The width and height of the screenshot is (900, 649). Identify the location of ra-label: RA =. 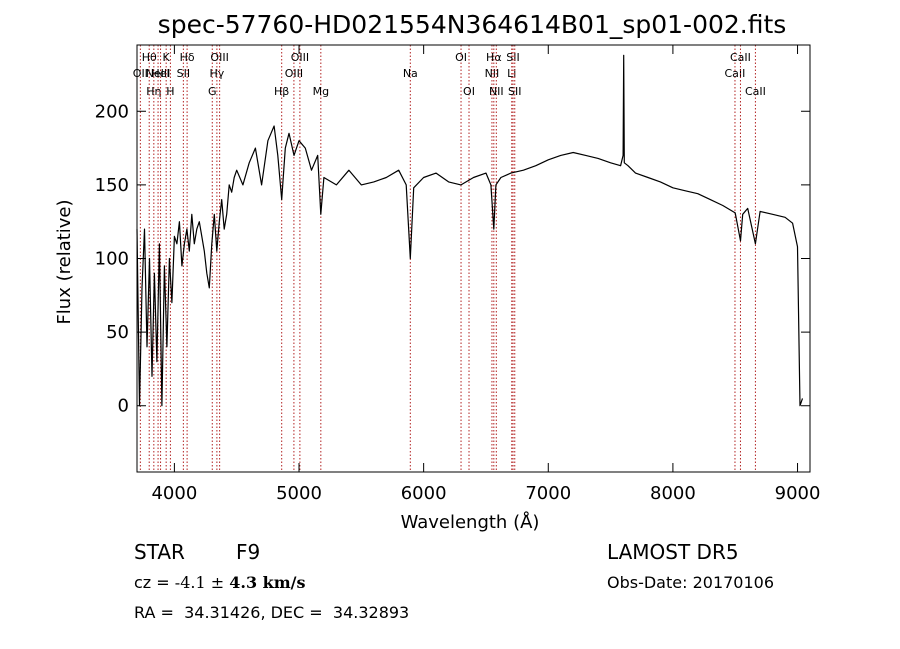
(156, 612).